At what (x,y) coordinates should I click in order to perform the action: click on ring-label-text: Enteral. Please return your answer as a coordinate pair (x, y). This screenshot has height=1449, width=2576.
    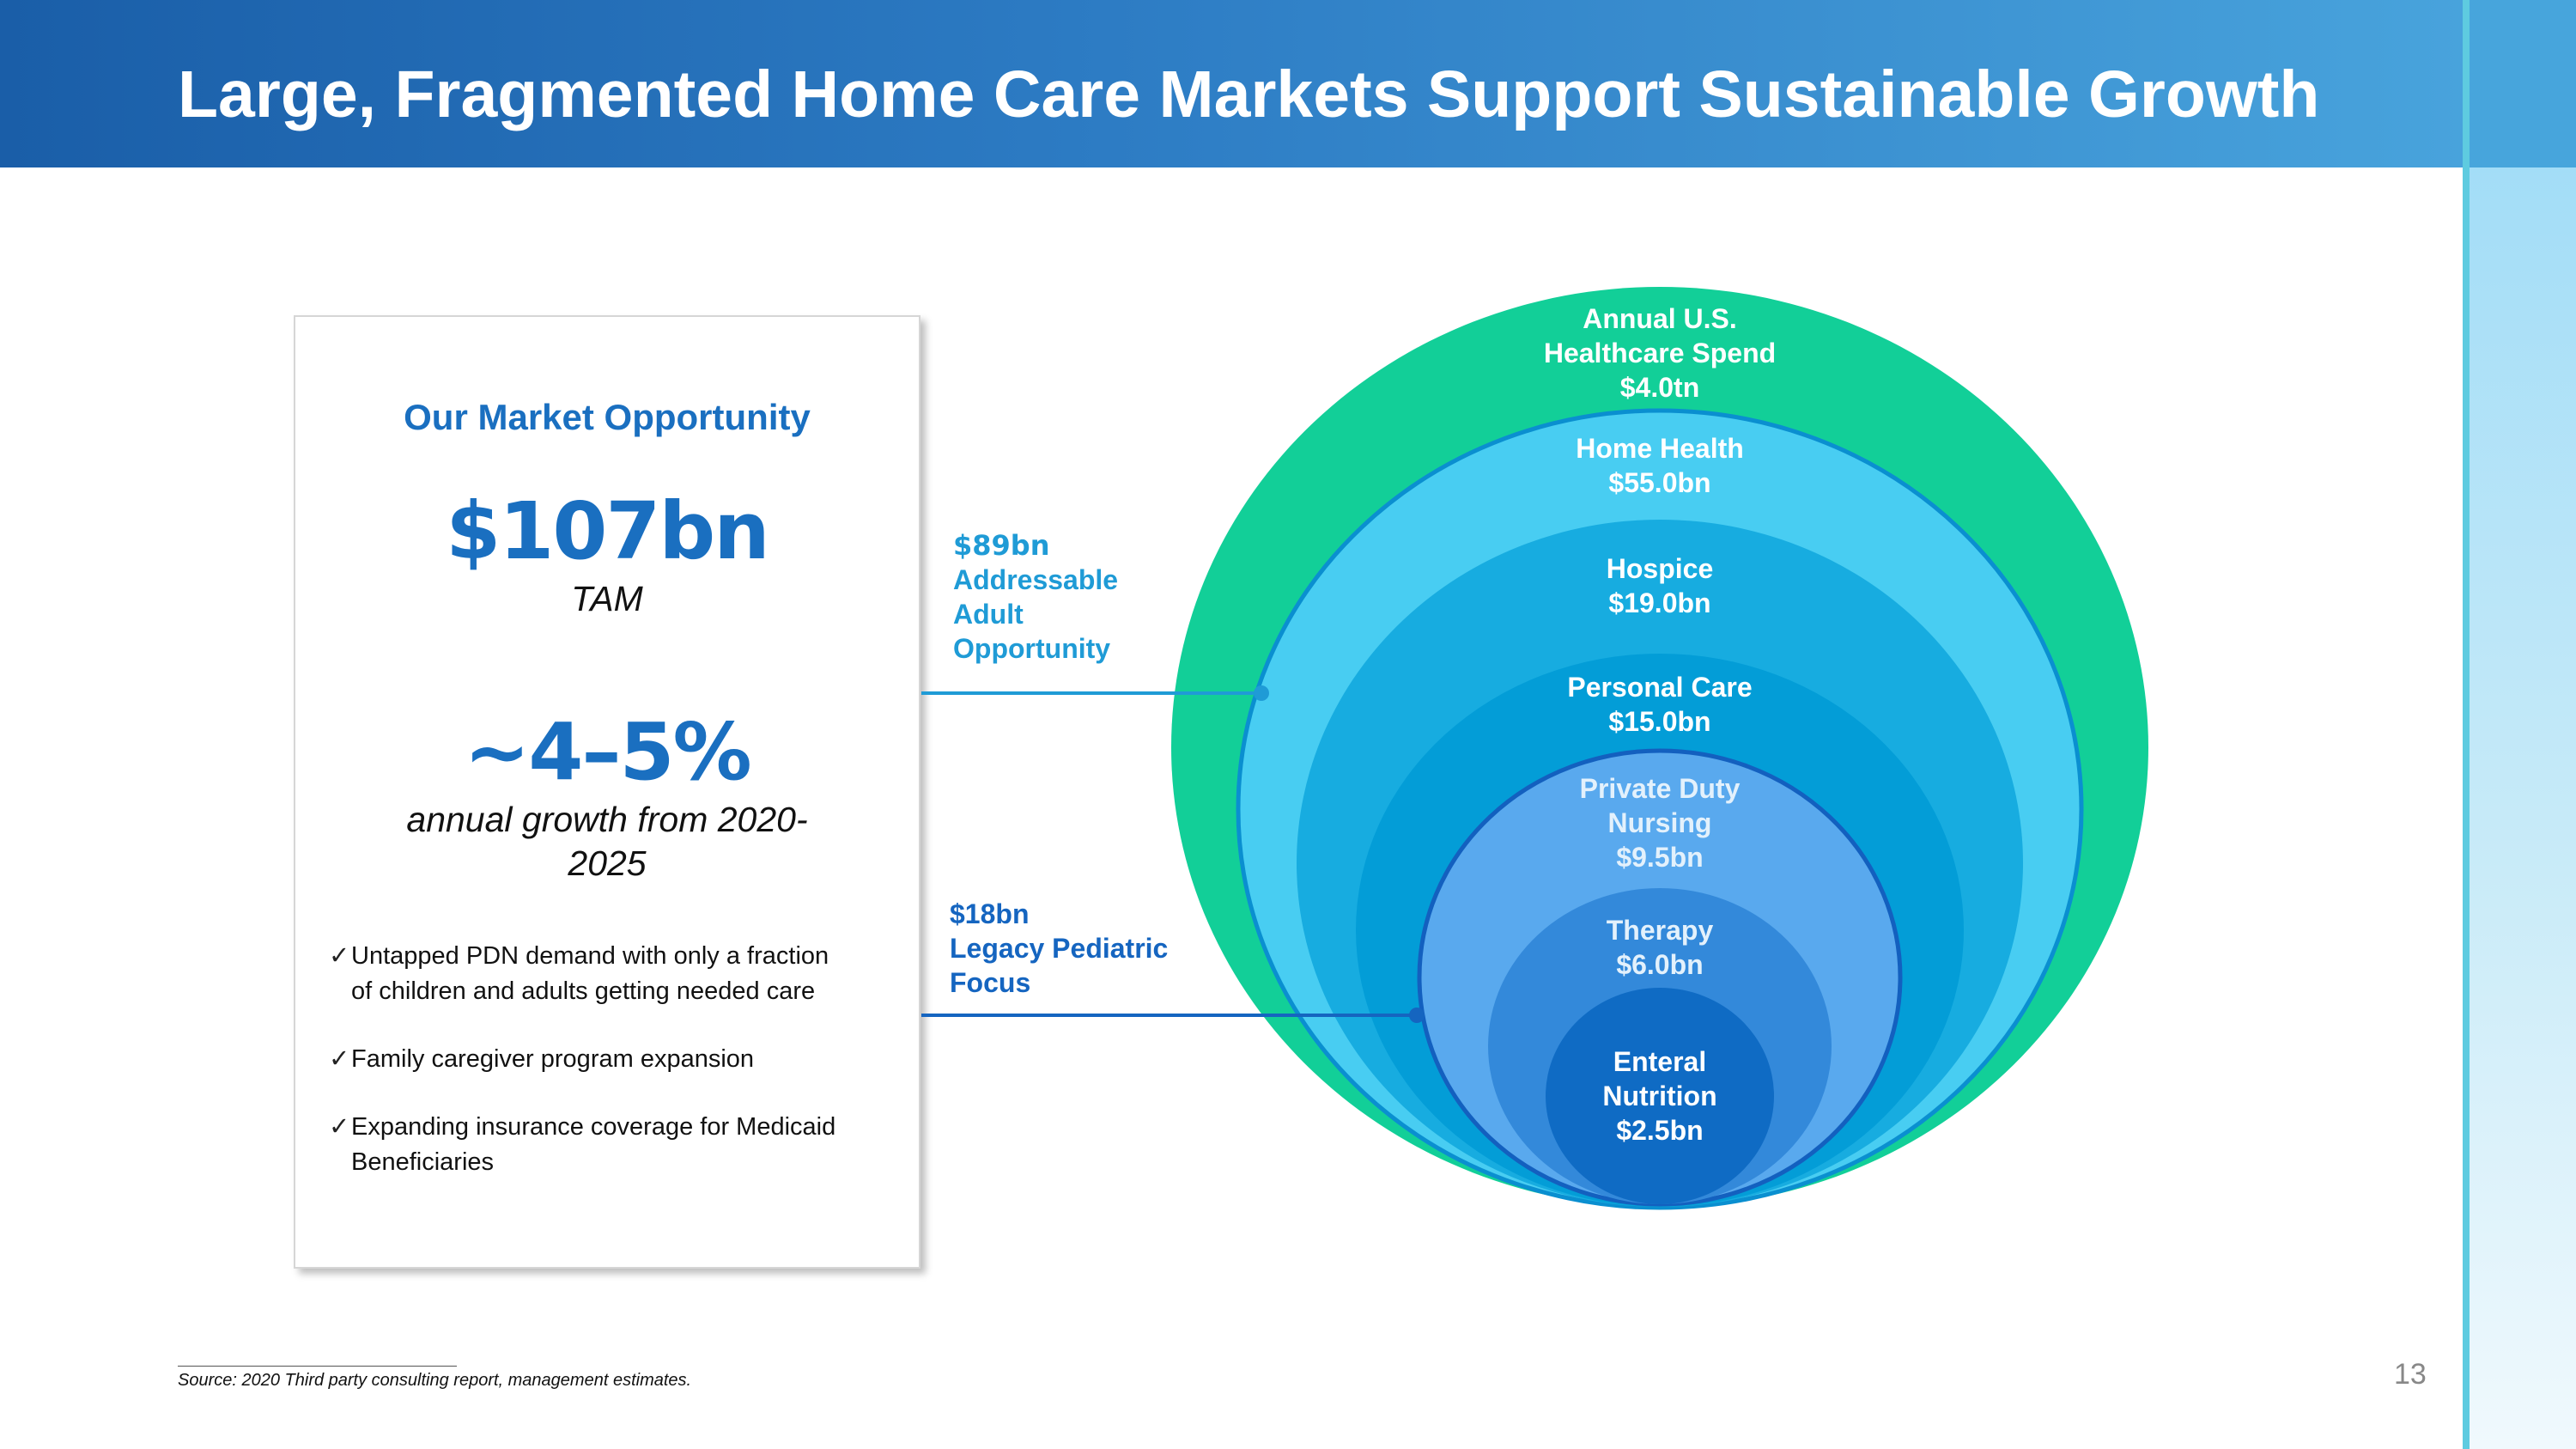
    Looking at the image, I should click on (1660, 1061).